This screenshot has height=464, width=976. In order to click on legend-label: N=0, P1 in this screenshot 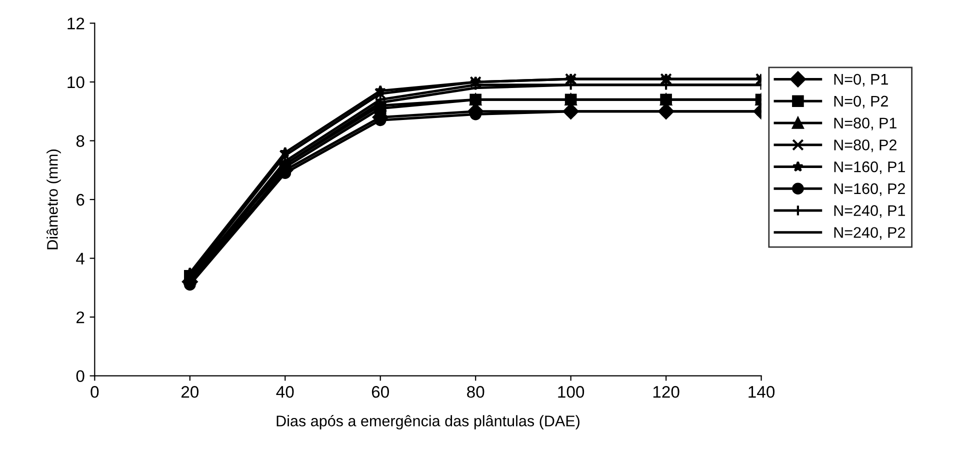, I will do `click(861, 80)`.